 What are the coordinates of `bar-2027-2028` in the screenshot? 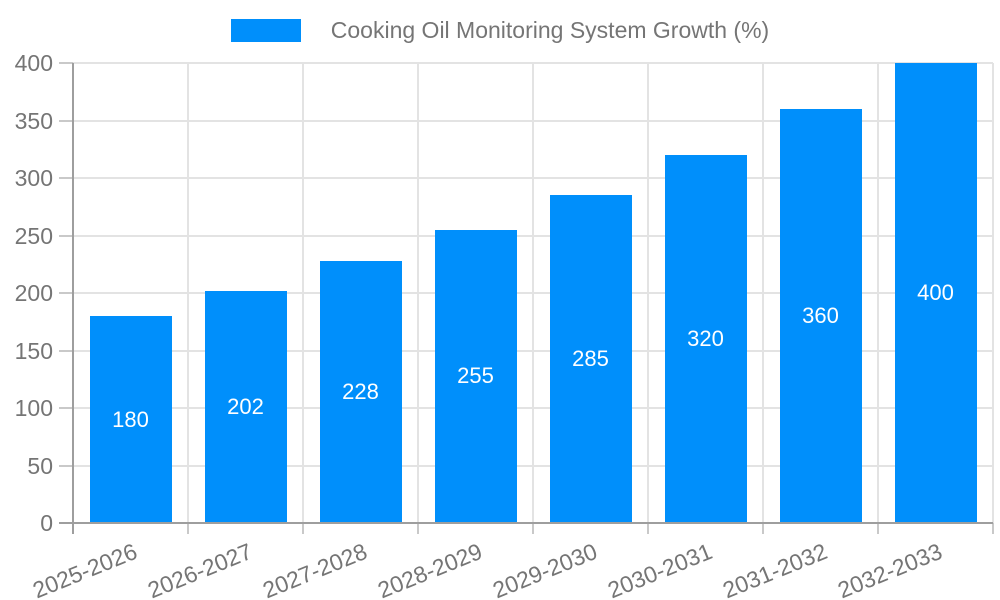 It's located at (360, 391).